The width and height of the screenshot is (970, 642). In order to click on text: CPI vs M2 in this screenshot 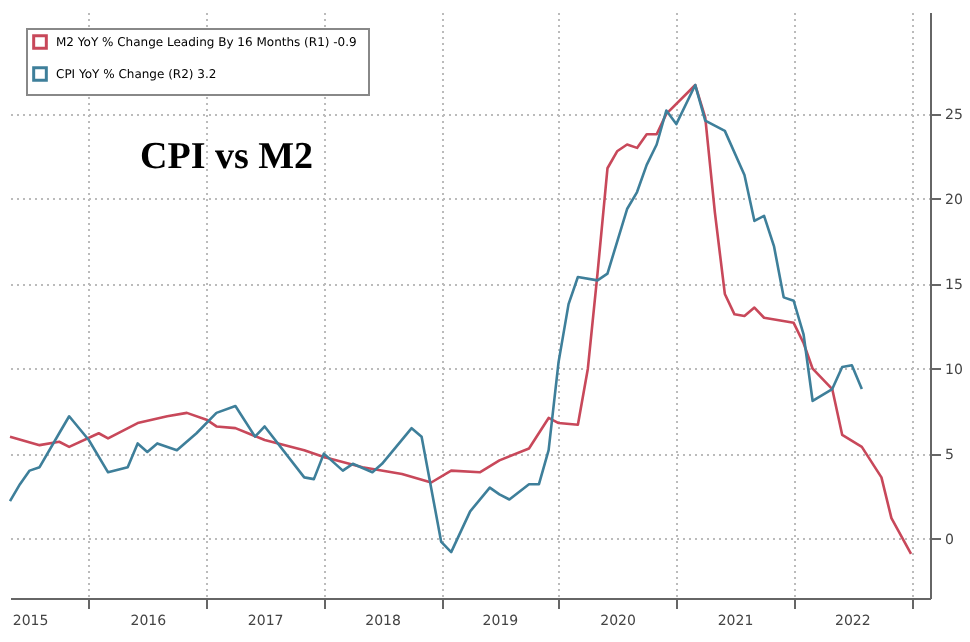, I will do `click(227, 157)`.